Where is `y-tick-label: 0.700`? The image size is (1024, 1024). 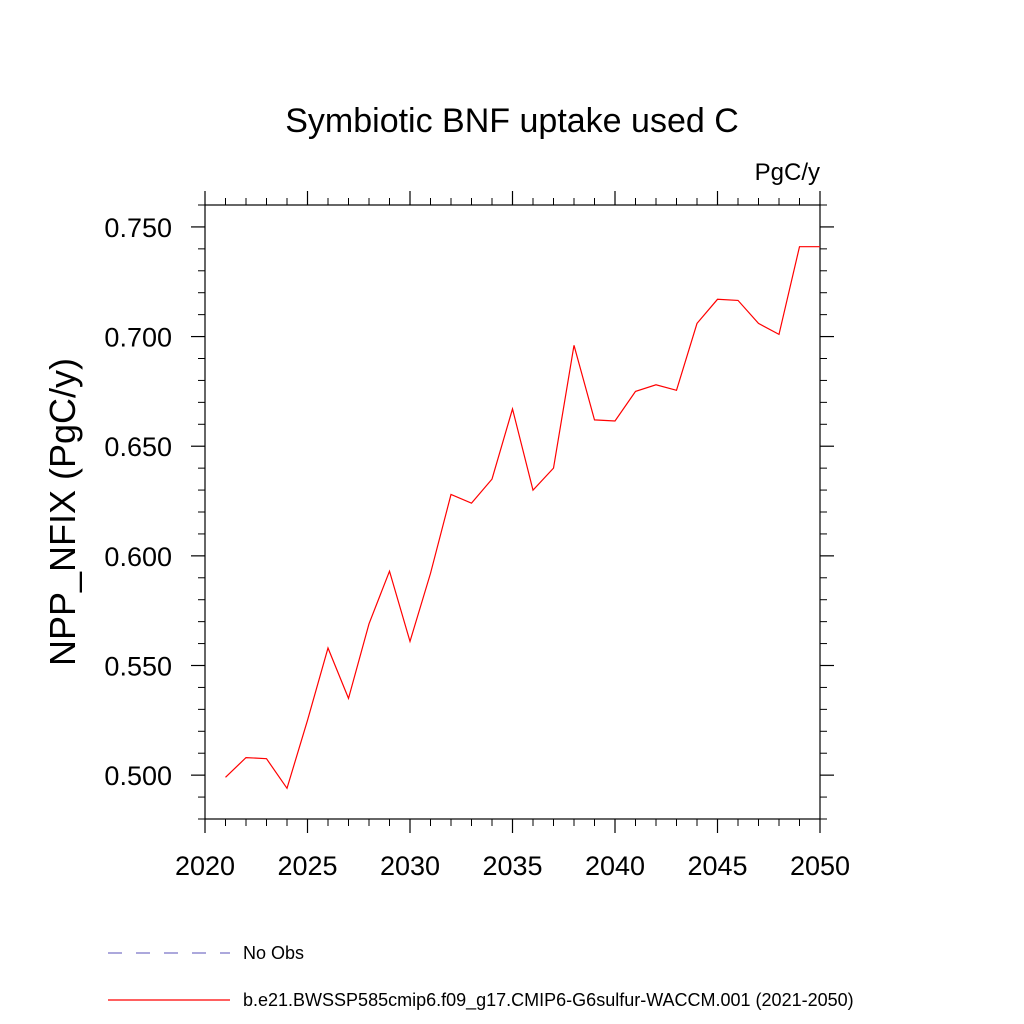
y-tick-label: 0.700 is located at coordinates (138, 338).